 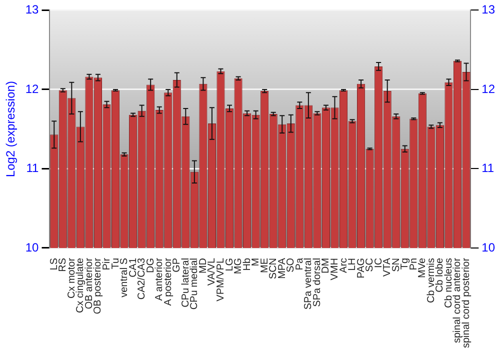 I want to click on x-tick-label: CA1, so click(x=133, y=268).